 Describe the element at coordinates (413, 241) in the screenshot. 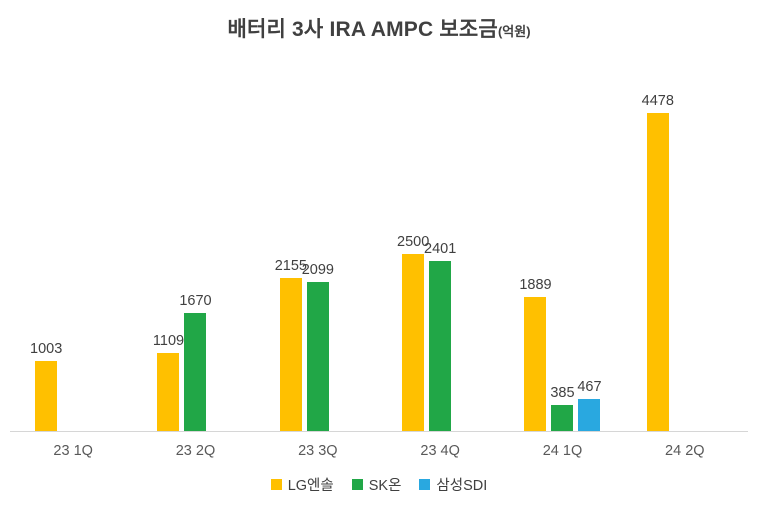

I see `data-label-lg엔솔-23-4q: 2500` at that location.